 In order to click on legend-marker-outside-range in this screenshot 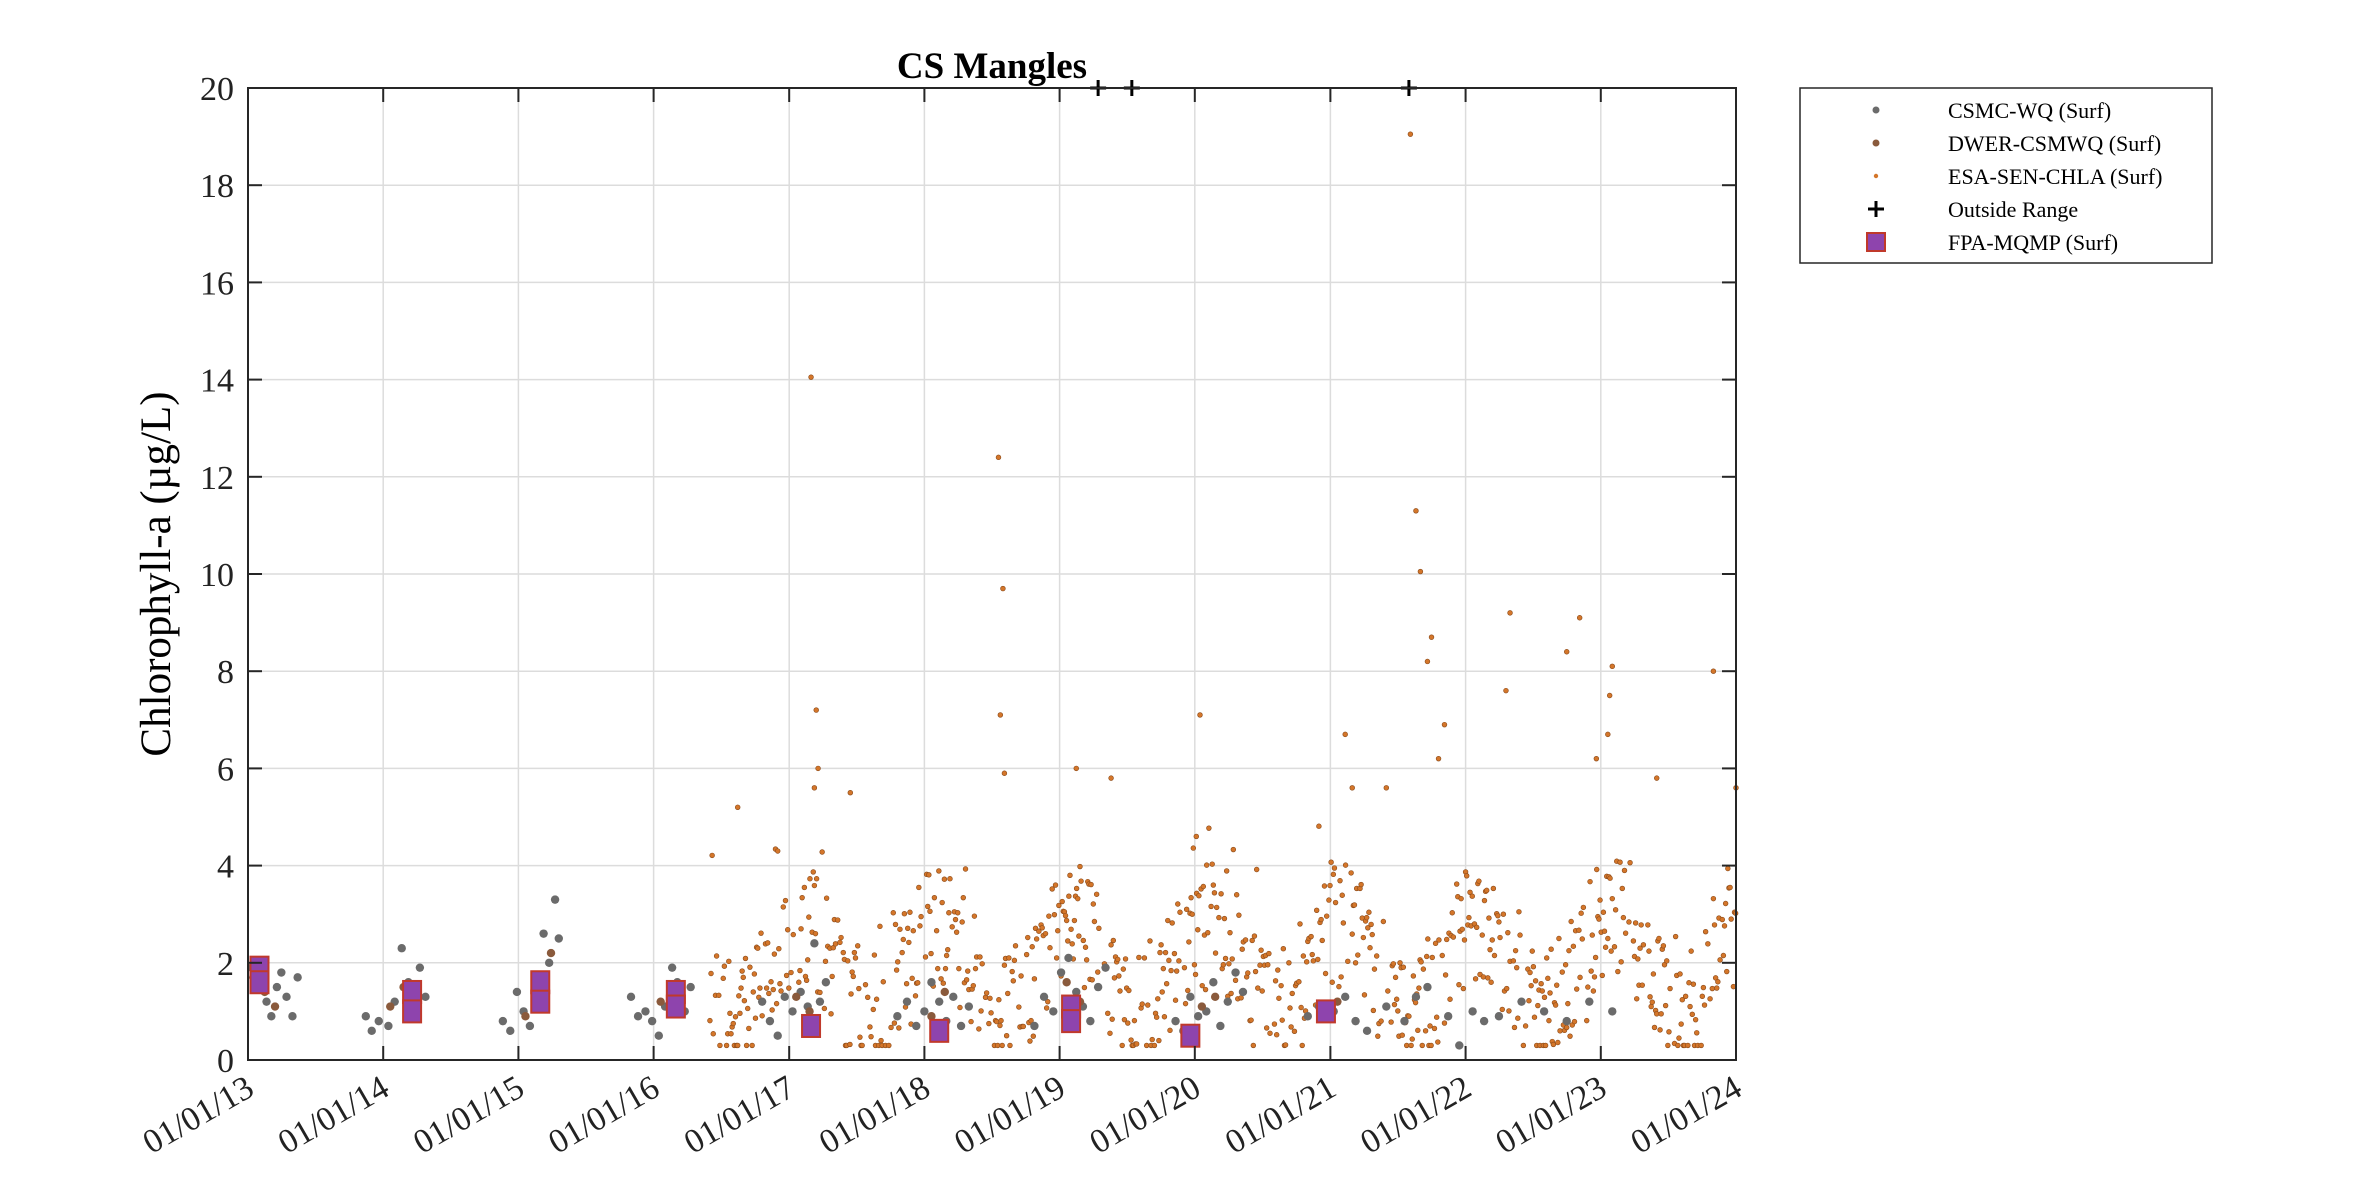, I will do `click(1876, 209)`.